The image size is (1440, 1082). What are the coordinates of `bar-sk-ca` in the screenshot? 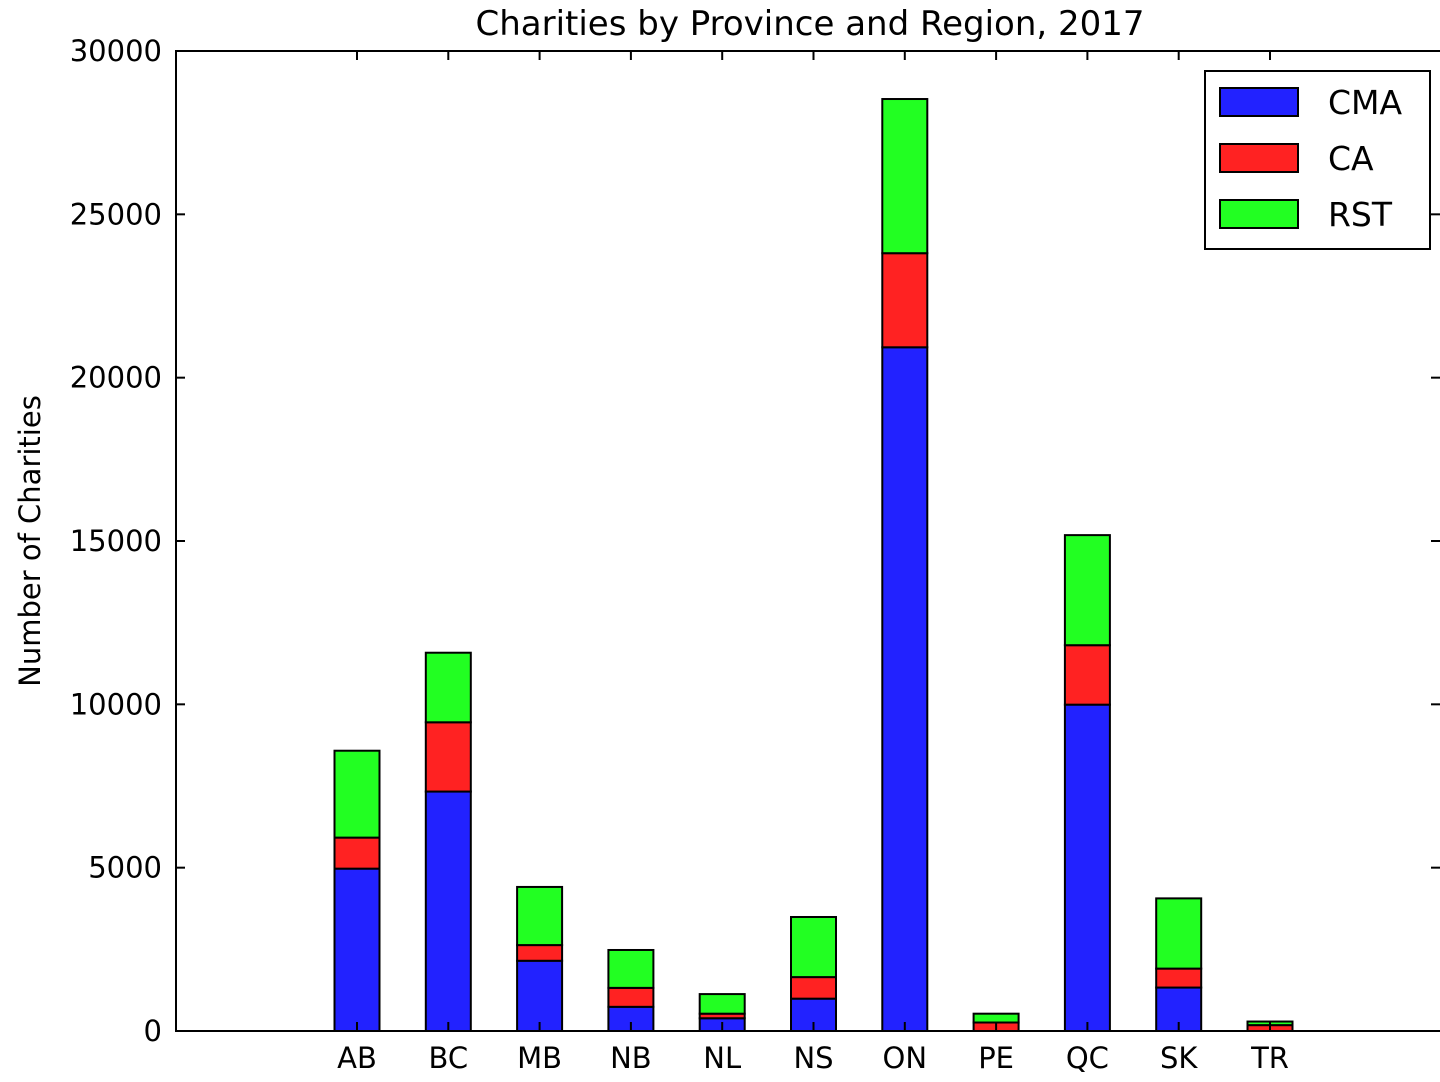 It's located at (1179, 978).